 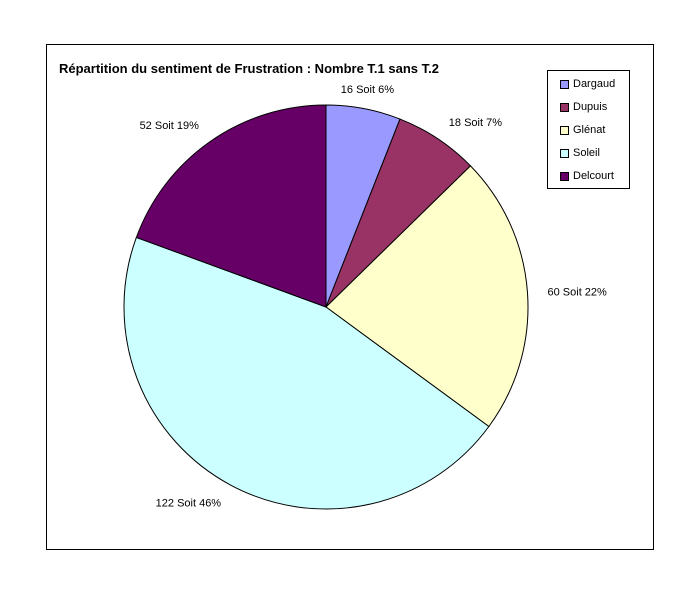 I want to click on legend: Dargaud Dupuis Glénat Soleil Delcourt, so click(x=588, y=129).